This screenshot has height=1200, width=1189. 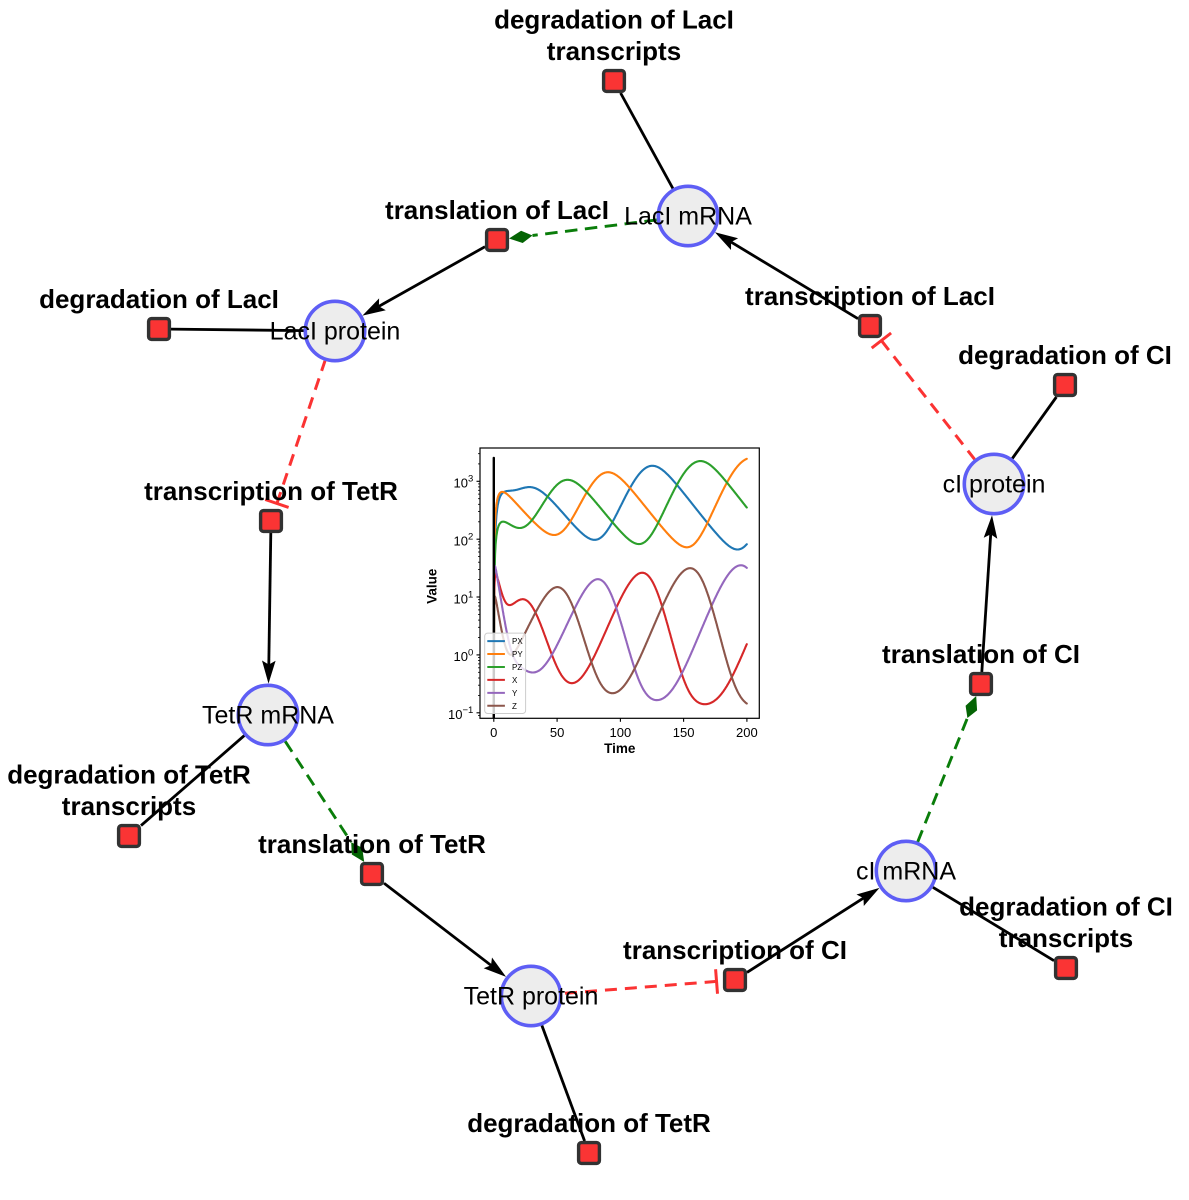 I want to click on svg-text: Z, so click(x=514, y=706).